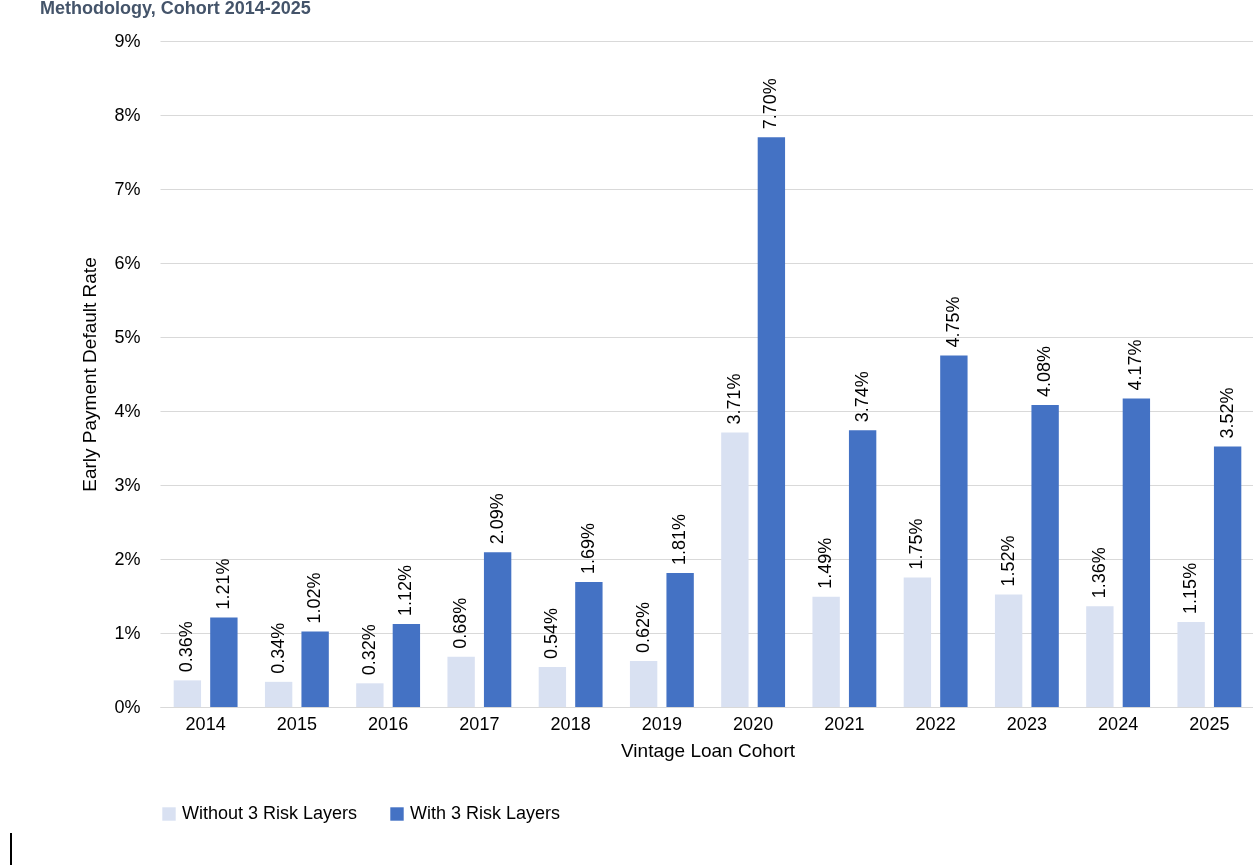 This screenshot has height=865, width=1253. Describe the element at coordinates (1209, 723) in the screenshot. I see `x-tick-label: 2025` at that location.